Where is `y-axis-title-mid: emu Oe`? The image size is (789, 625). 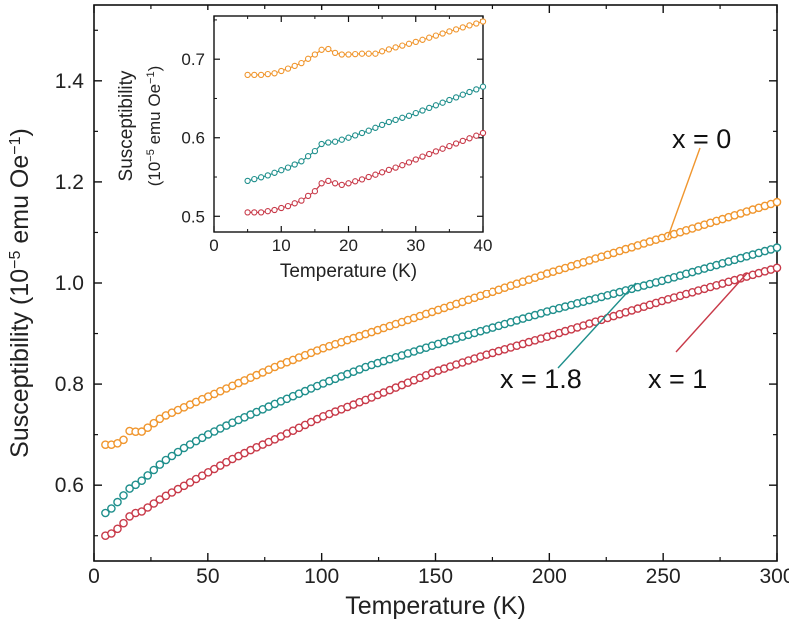 y-axis-title-mid: emu Oe is located at coordinates (154, 116).